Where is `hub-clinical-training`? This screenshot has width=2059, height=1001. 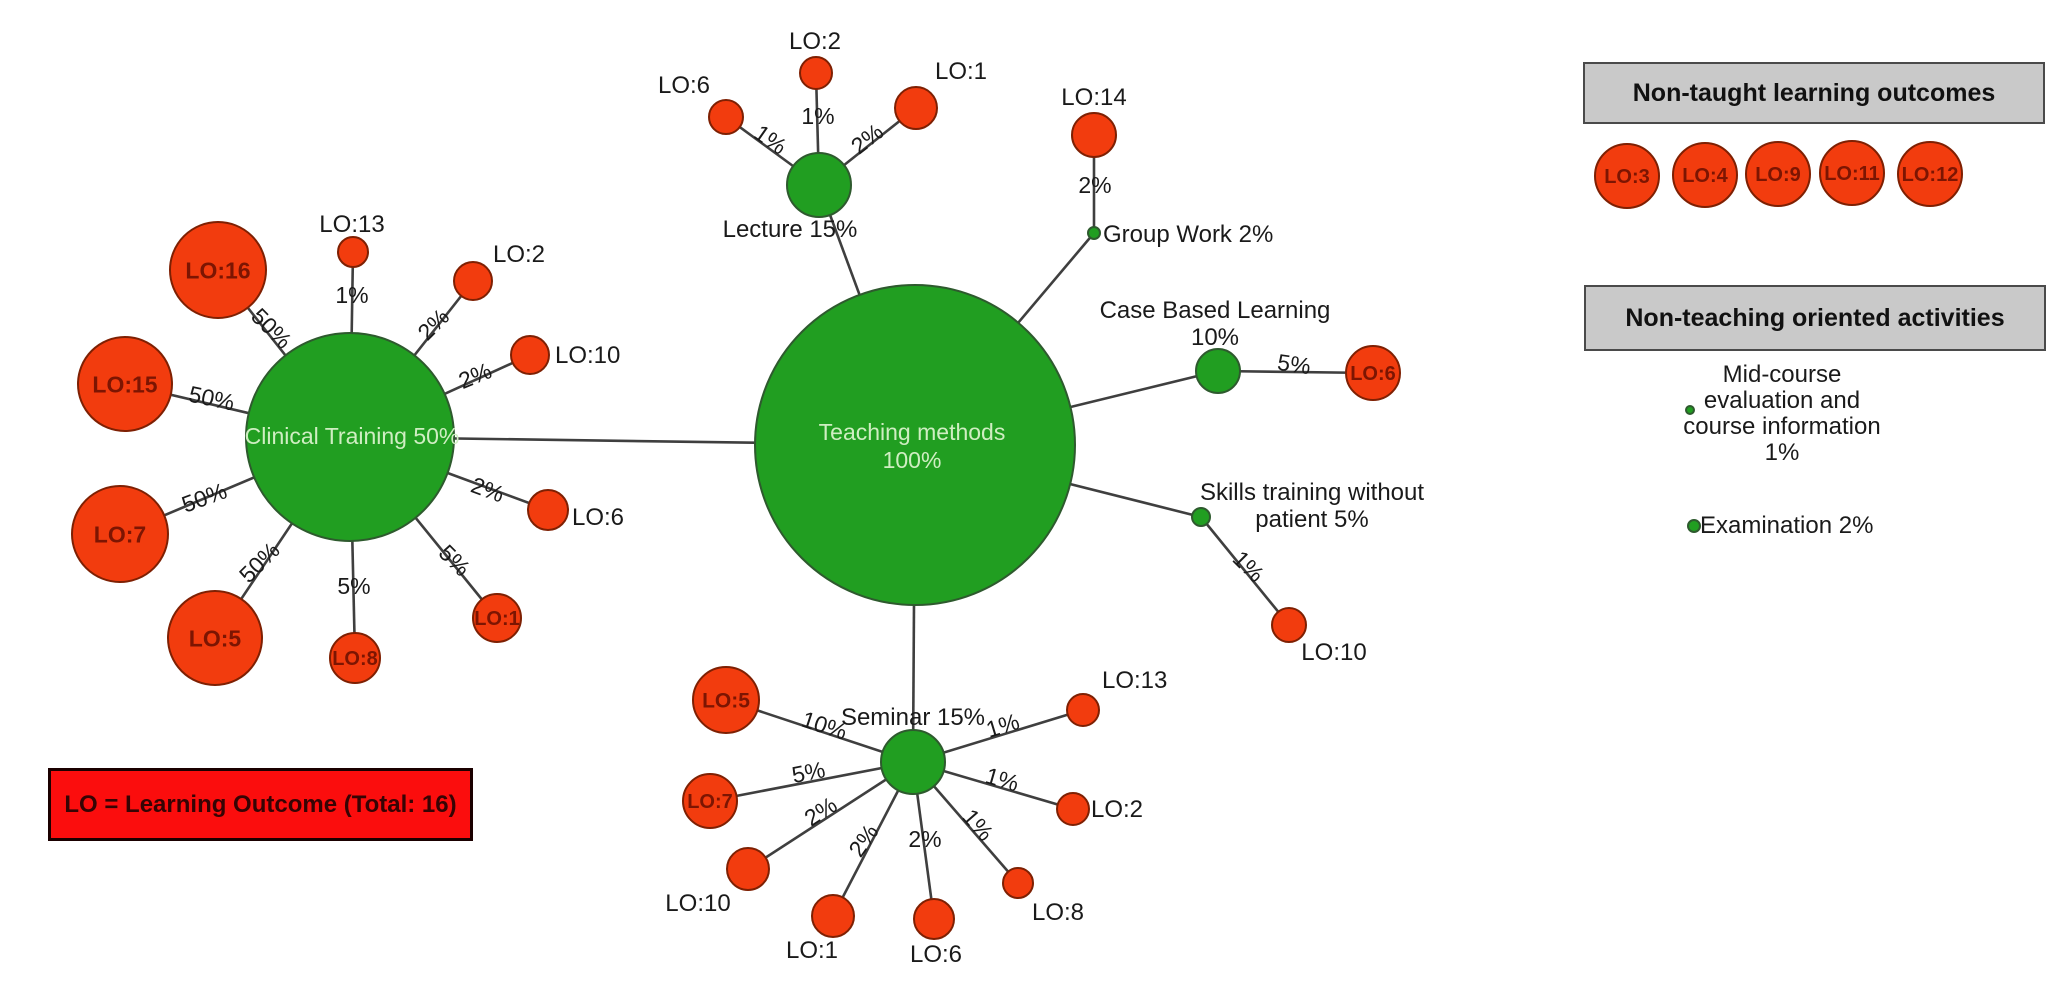 hub-clinical-training is located at coordinates (350, 437).